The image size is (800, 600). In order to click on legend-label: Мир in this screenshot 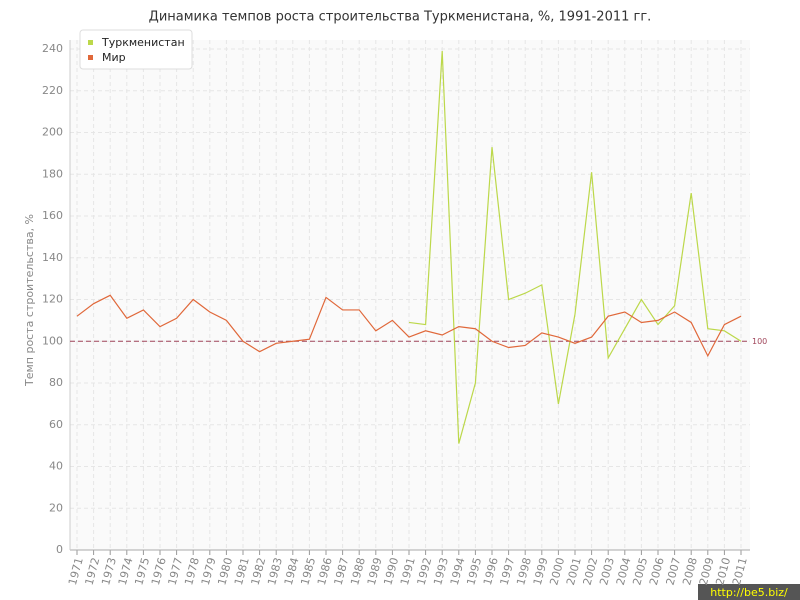, I will do `click(114, 57)`.